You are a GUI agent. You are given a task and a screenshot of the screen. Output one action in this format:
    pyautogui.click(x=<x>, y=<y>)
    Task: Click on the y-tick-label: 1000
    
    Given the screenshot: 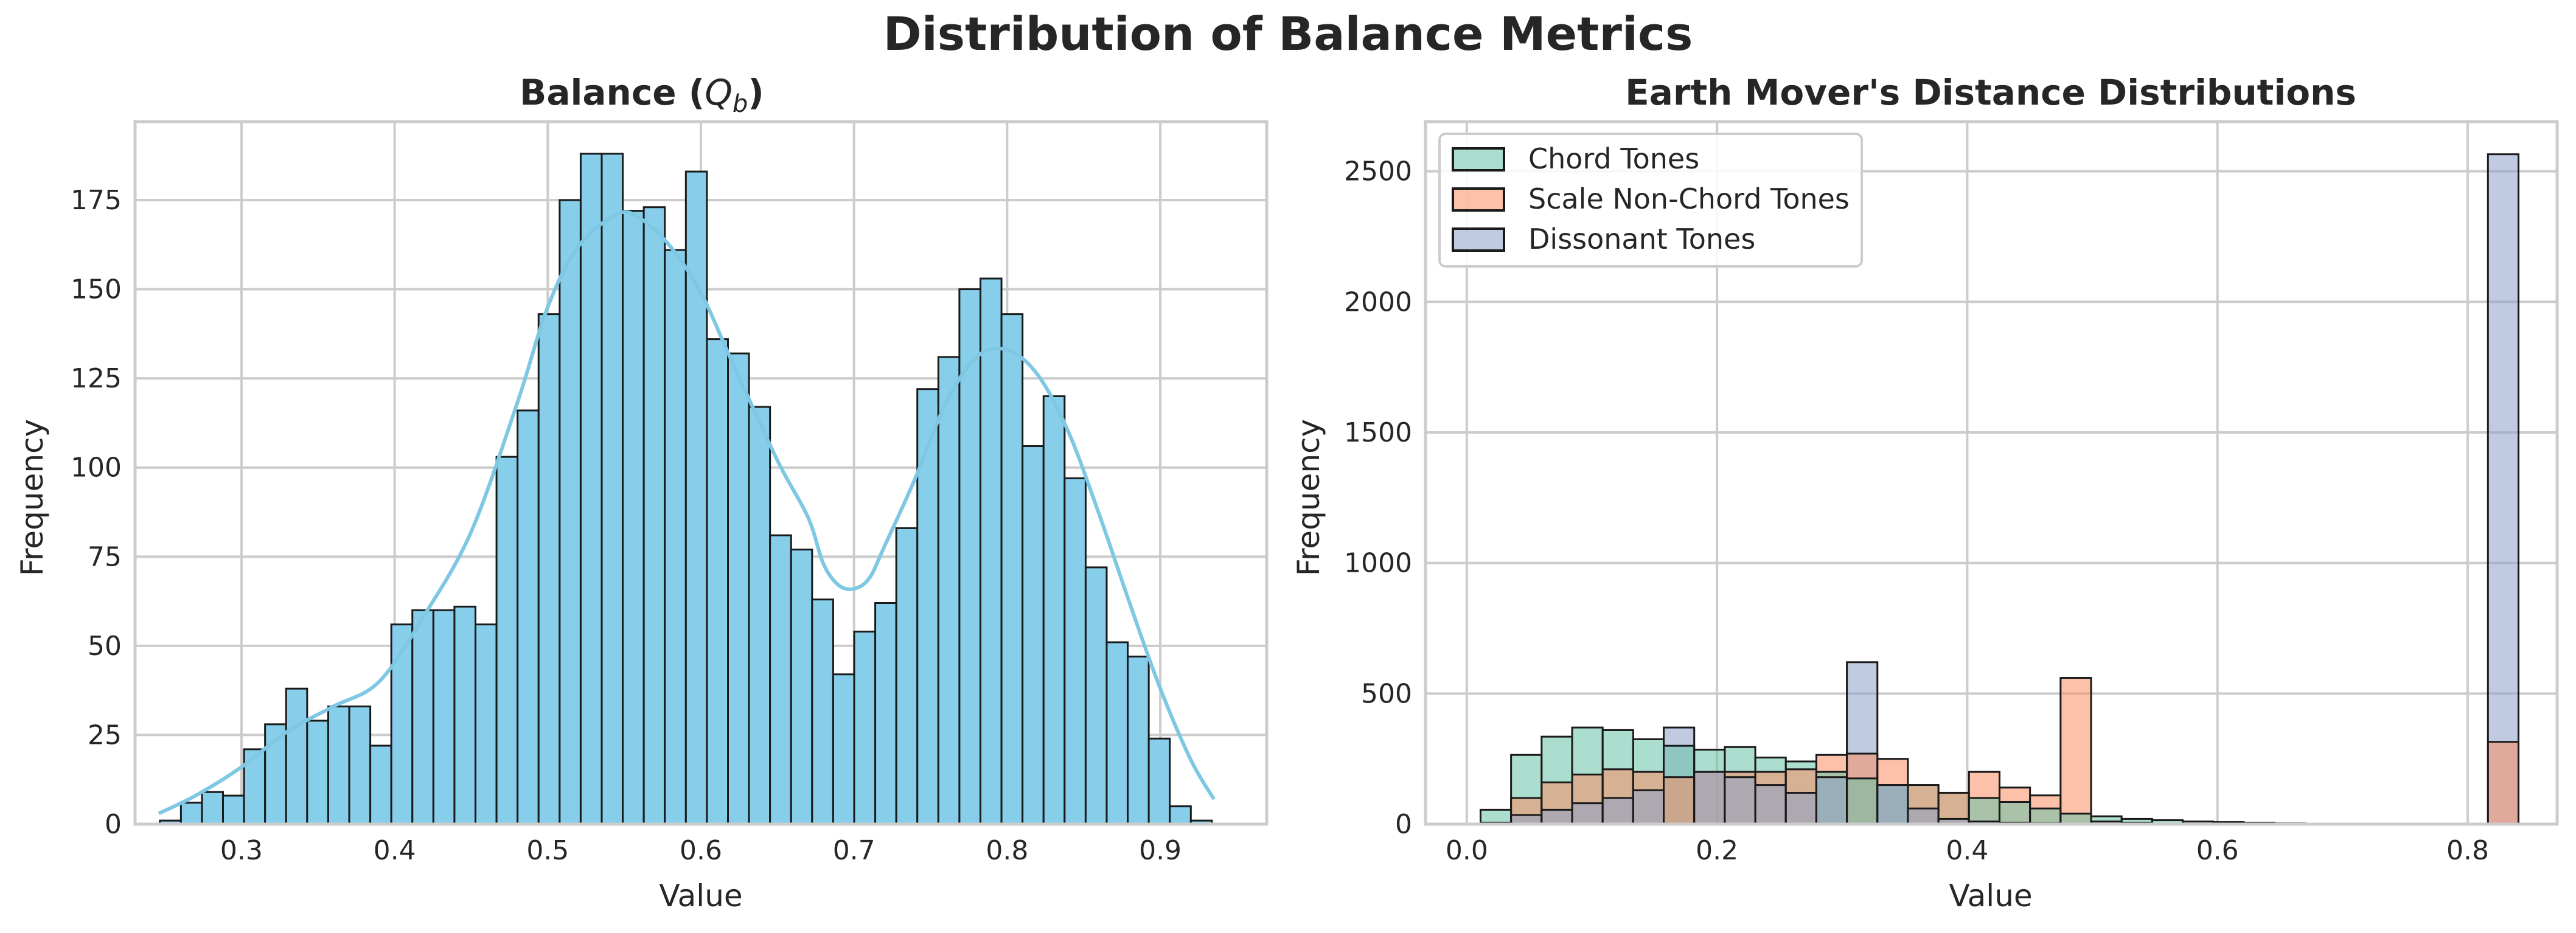 What is the action you would take?
    pyautogui.click(x=1378, y=563)
    